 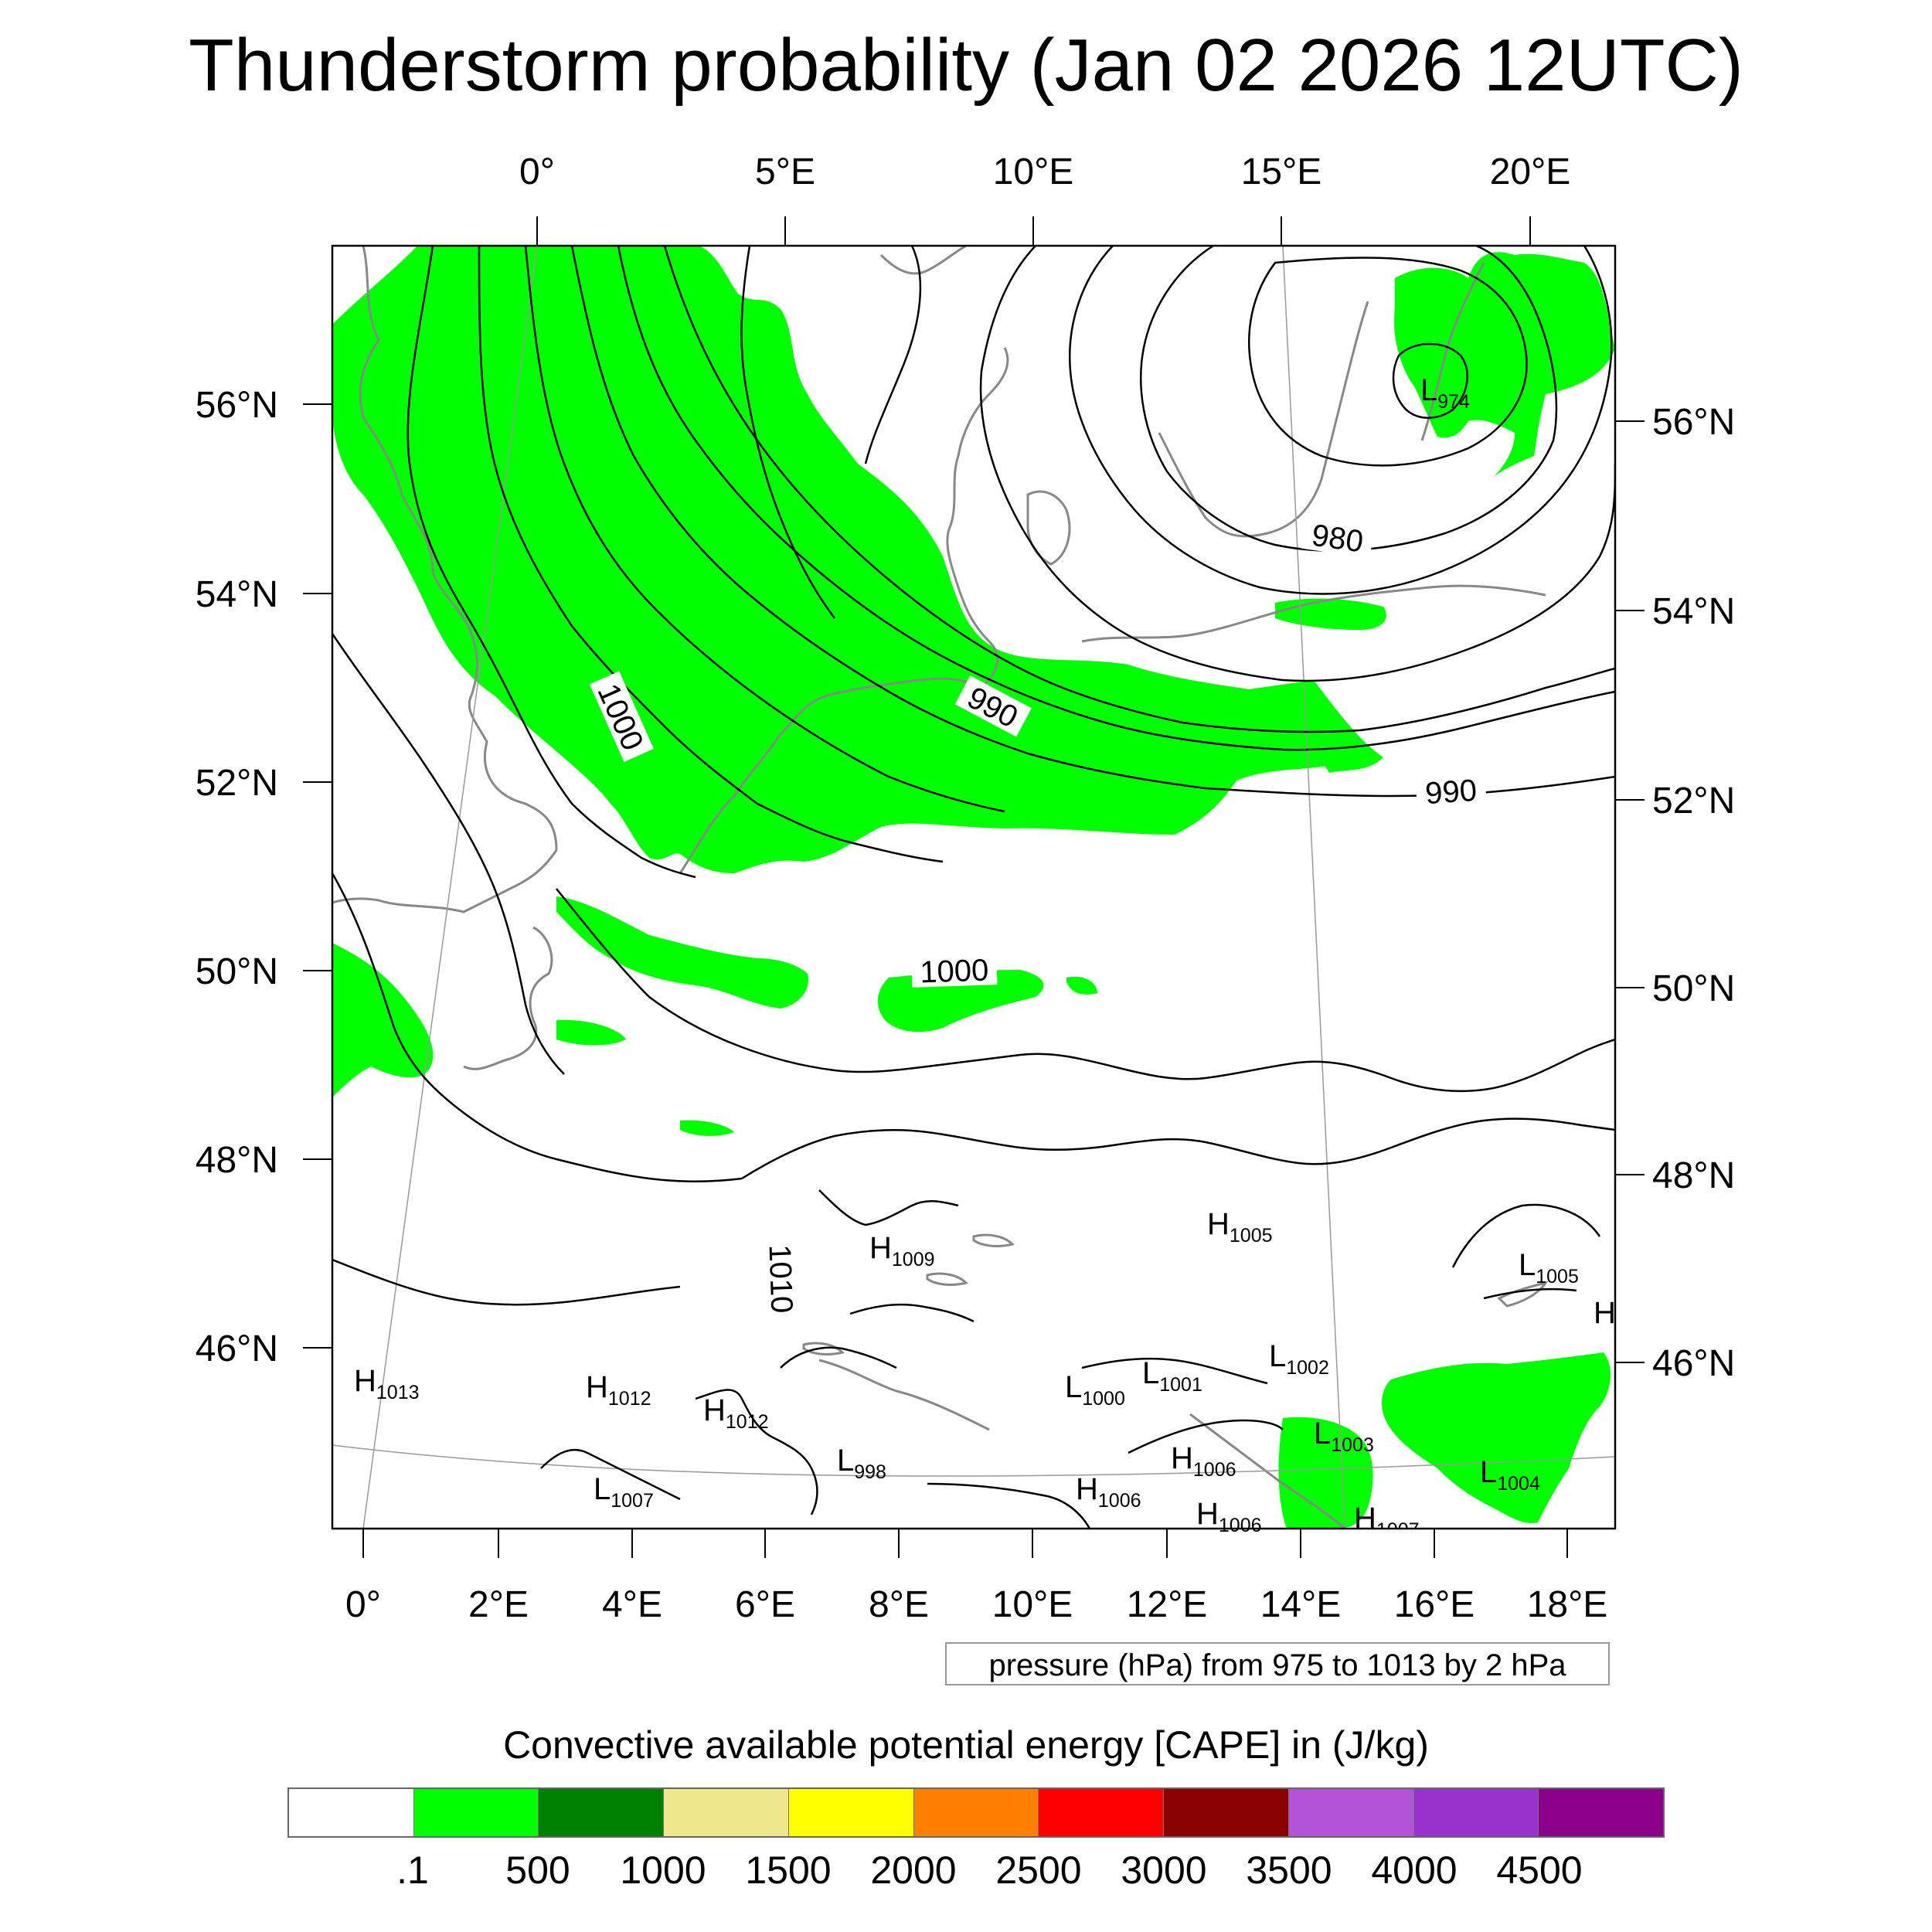 What do you see at coordinates (1299, 1359) in the screenshot?
I see `pressure-center-label: L1002` at bounding box center [1299, 1359].